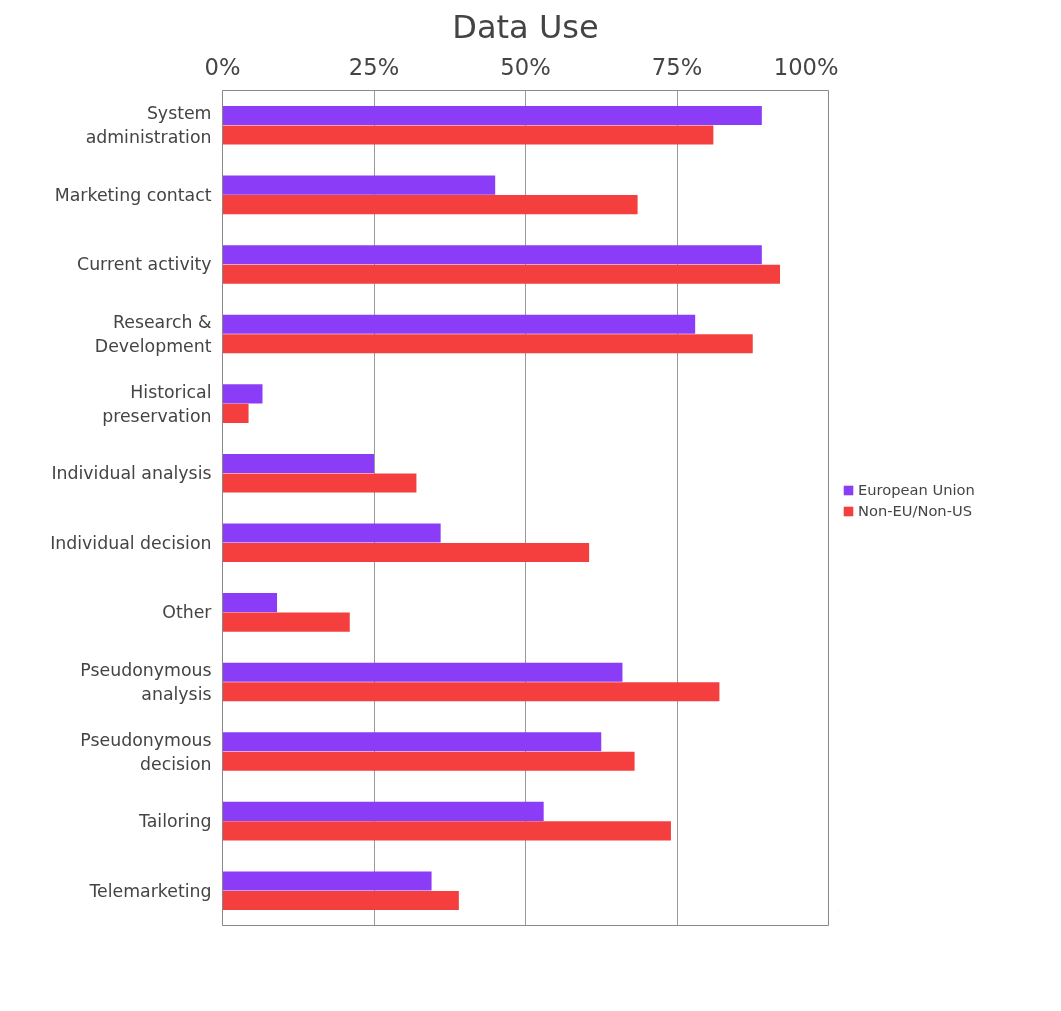 This screenshot has height=1011, width=1061. What do you see at coordinates (148, 125) in the screenshot?
I see `y-tick-label: System administration` at bounding box center [148, 125].